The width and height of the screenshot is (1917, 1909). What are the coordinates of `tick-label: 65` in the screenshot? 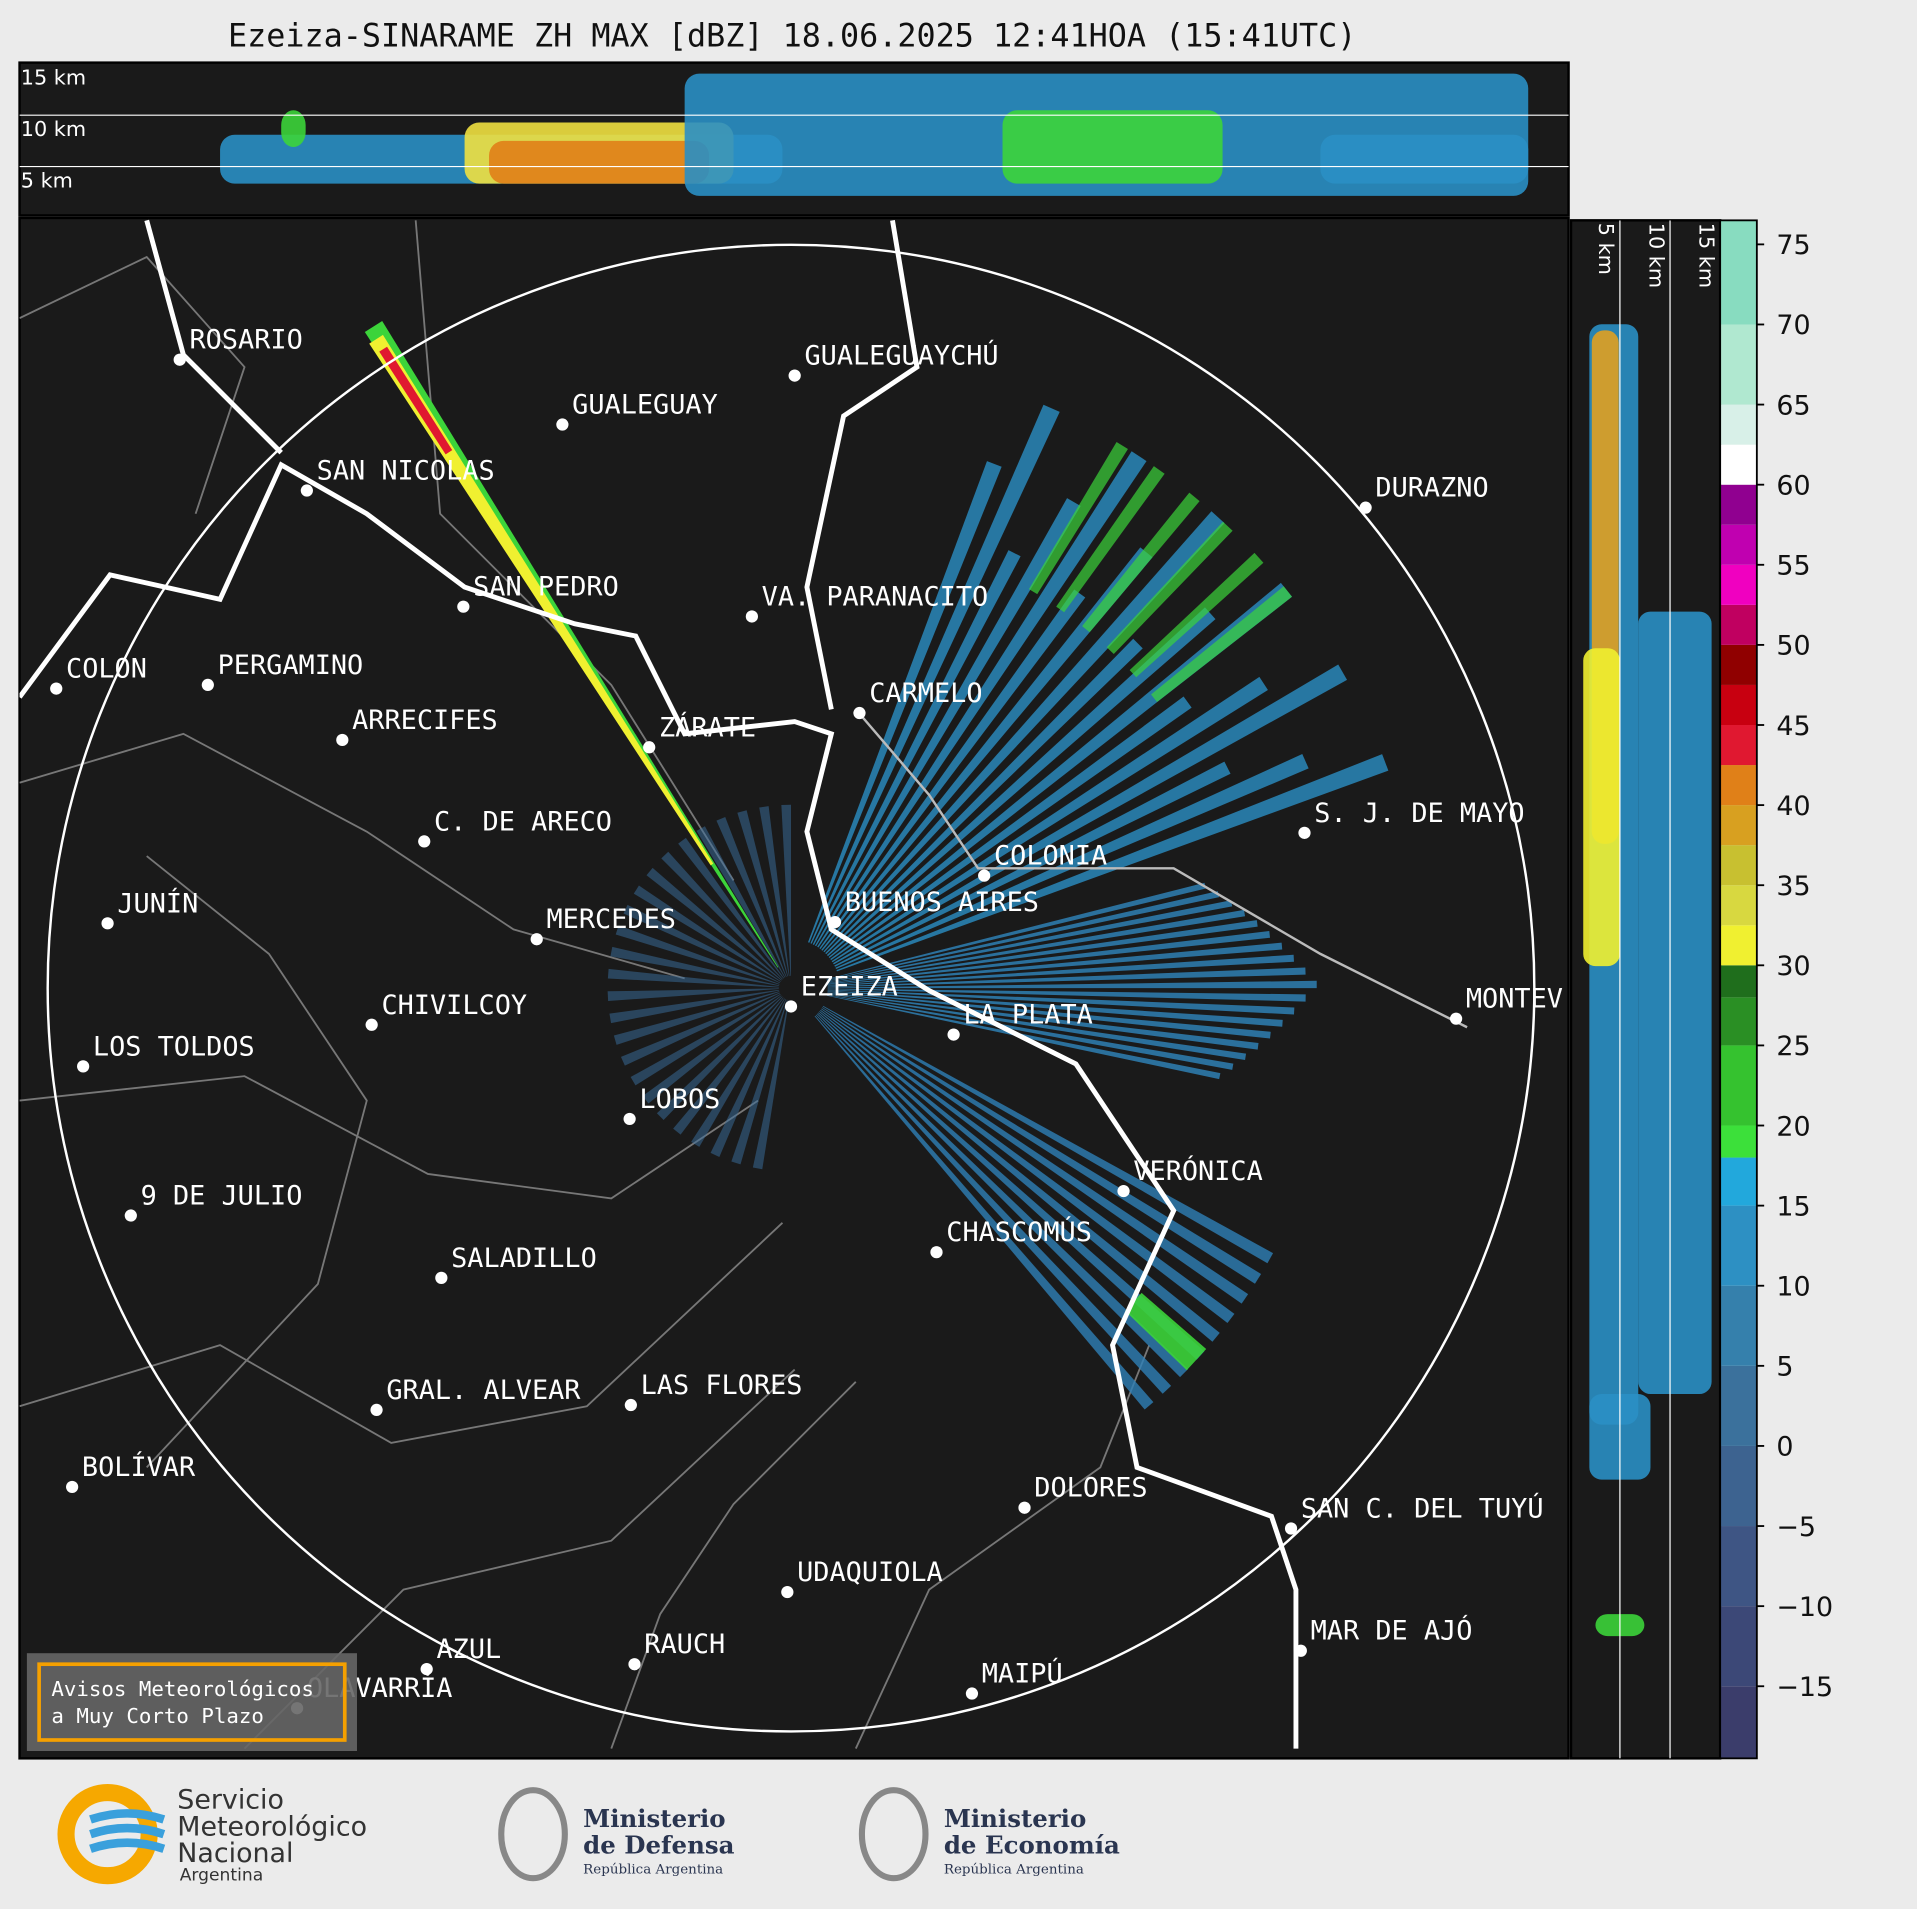 It's located at (1793, 405).